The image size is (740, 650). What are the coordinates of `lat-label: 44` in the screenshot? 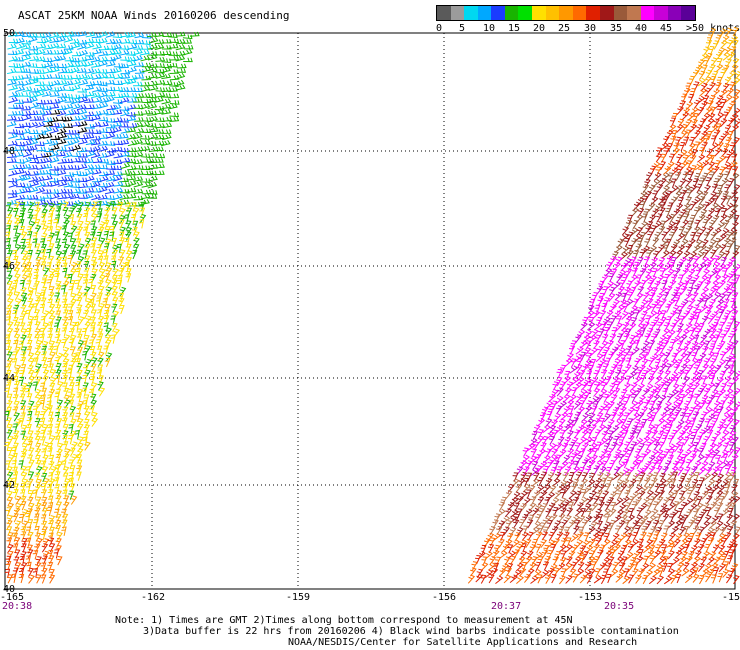 It's located at (9, 378).